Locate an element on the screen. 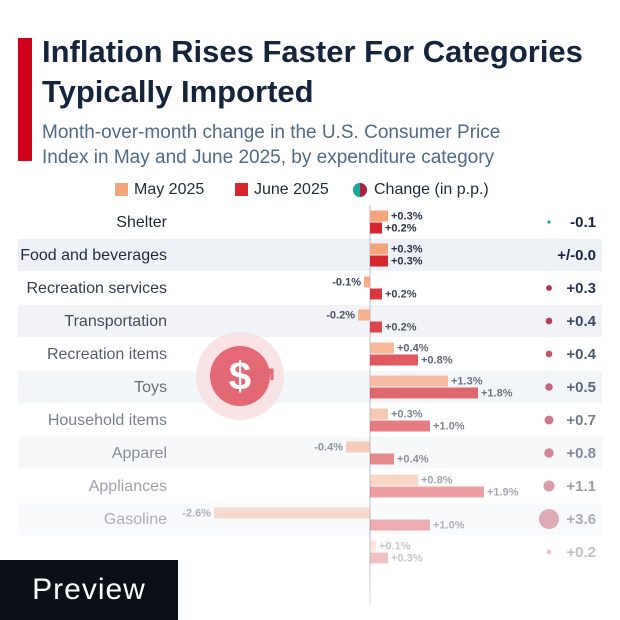 This screenshot has width=620, height=620. dollar-icon: $ is located at coordinates (240, 376).